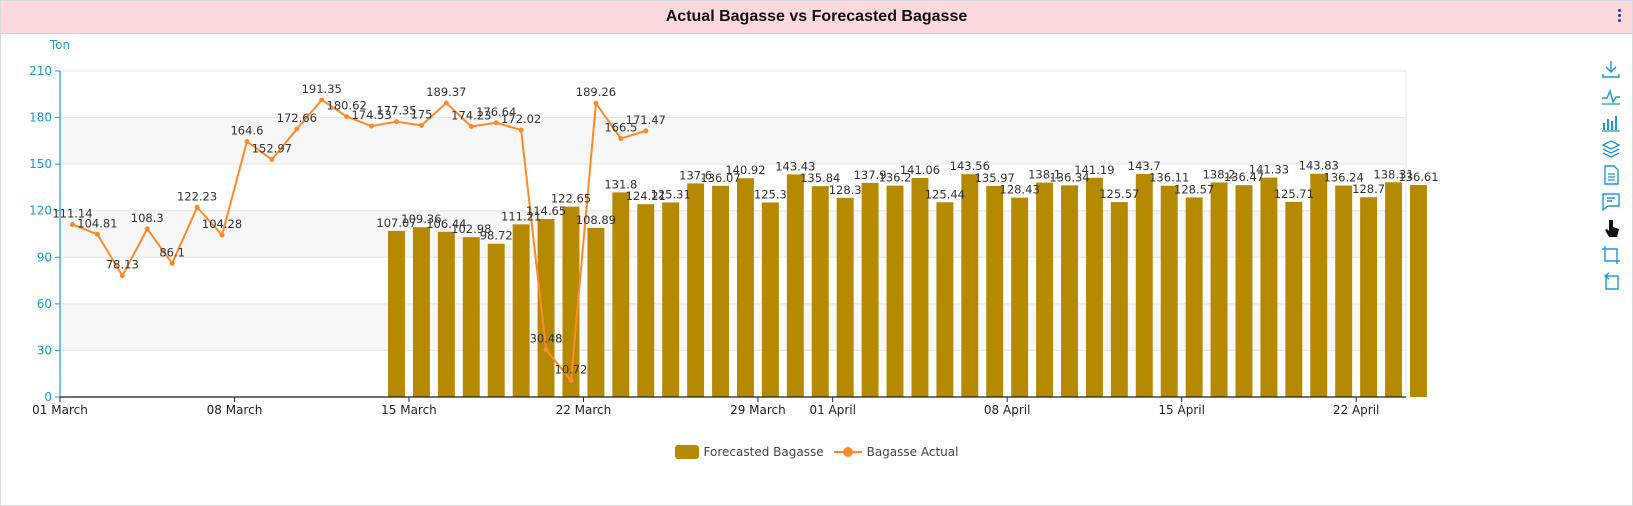  I want to click on y-tick-label: 120, so click(40, 211).